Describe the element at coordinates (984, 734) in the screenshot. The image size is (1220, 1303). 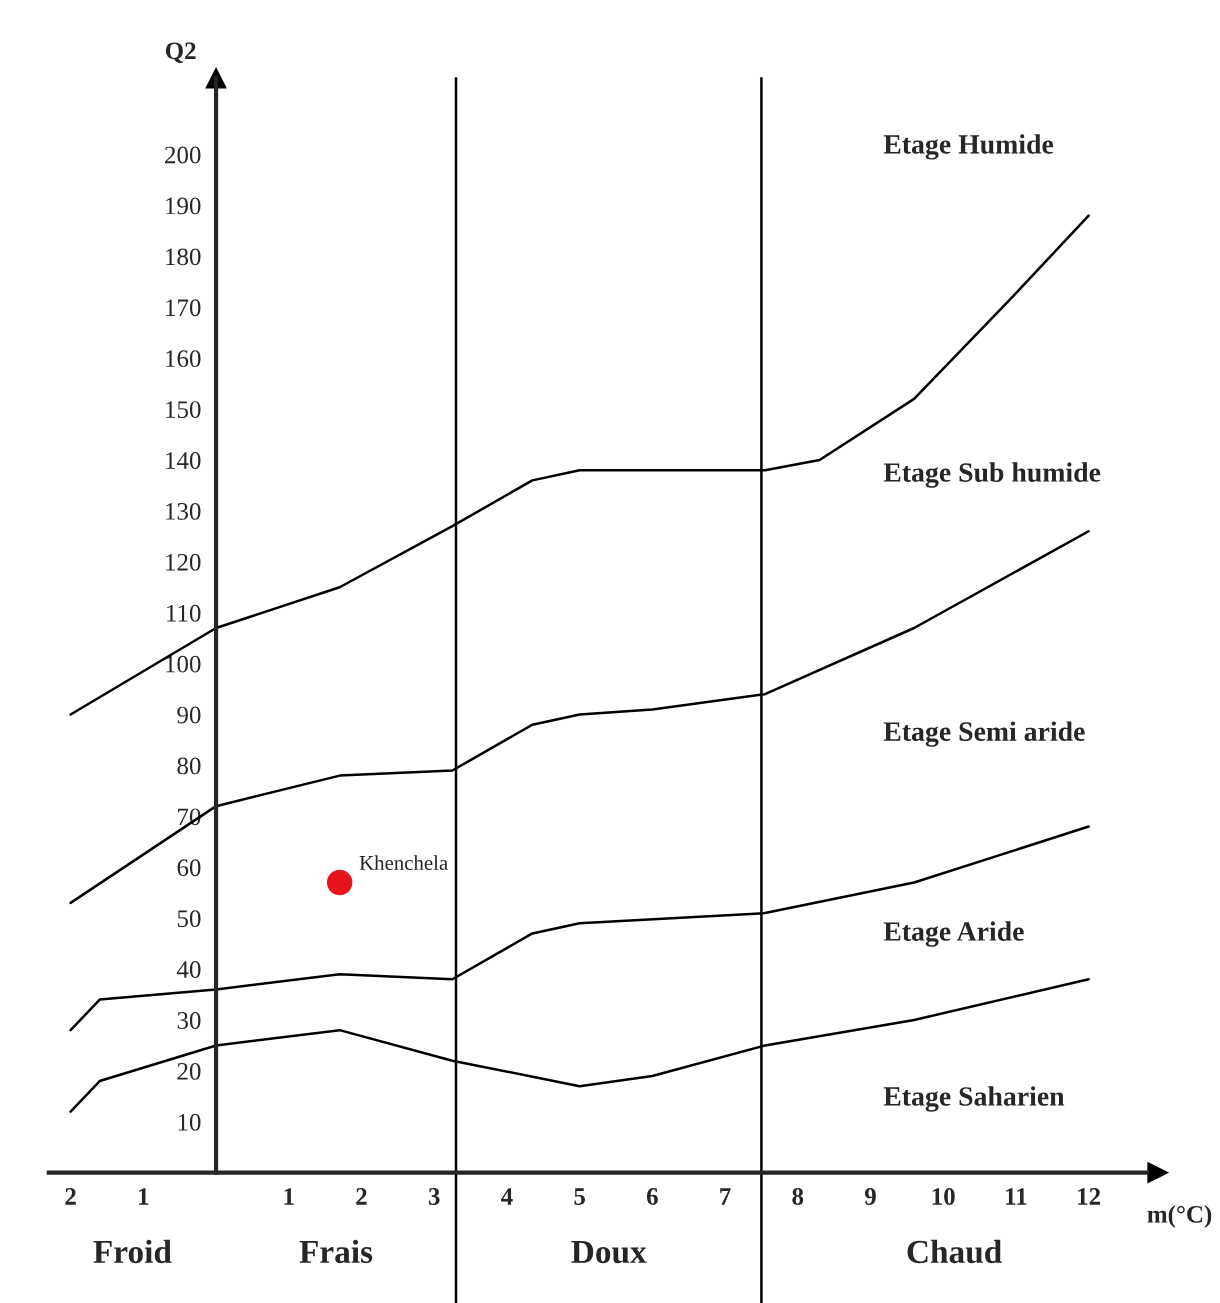
I see `annotation: Etage Semi aride` at that location.